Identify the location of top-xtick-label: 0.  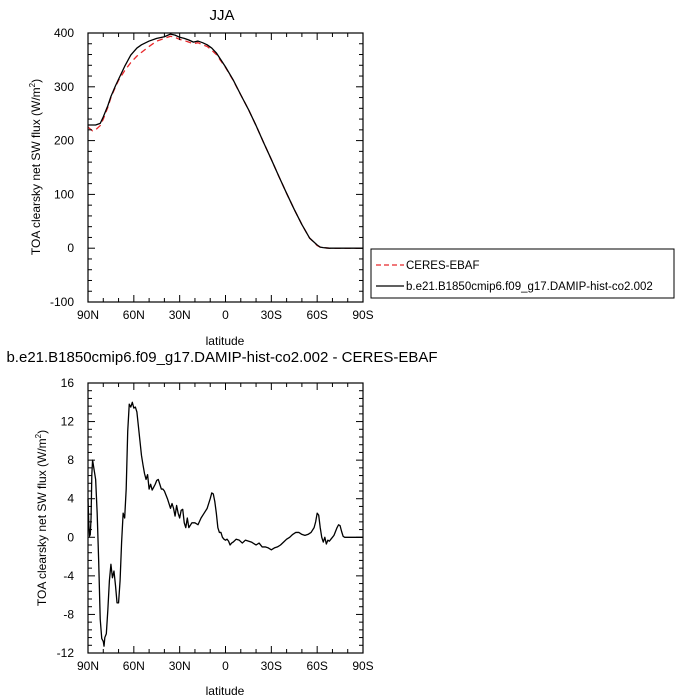
(225, 315).